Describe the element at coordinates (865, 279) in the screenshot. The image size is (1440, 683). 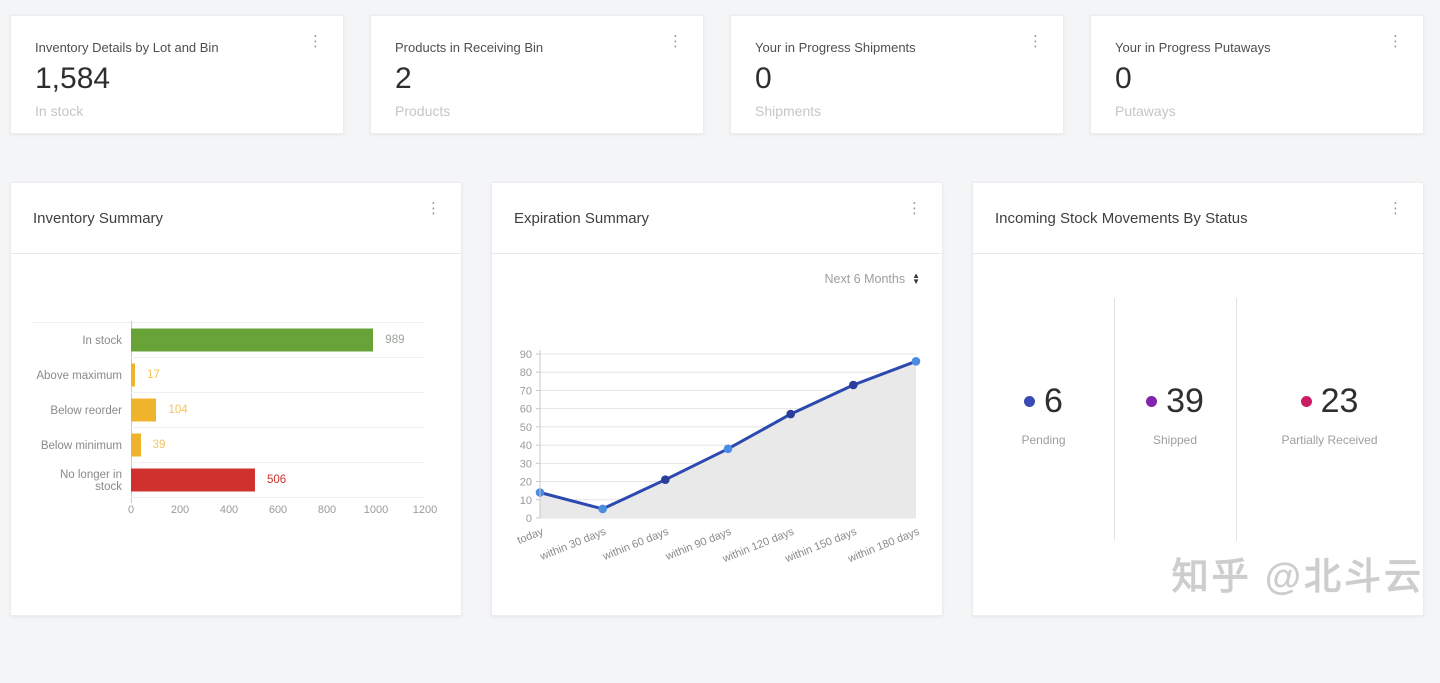
I see `time-range-label: Next 6 Months` at that location.